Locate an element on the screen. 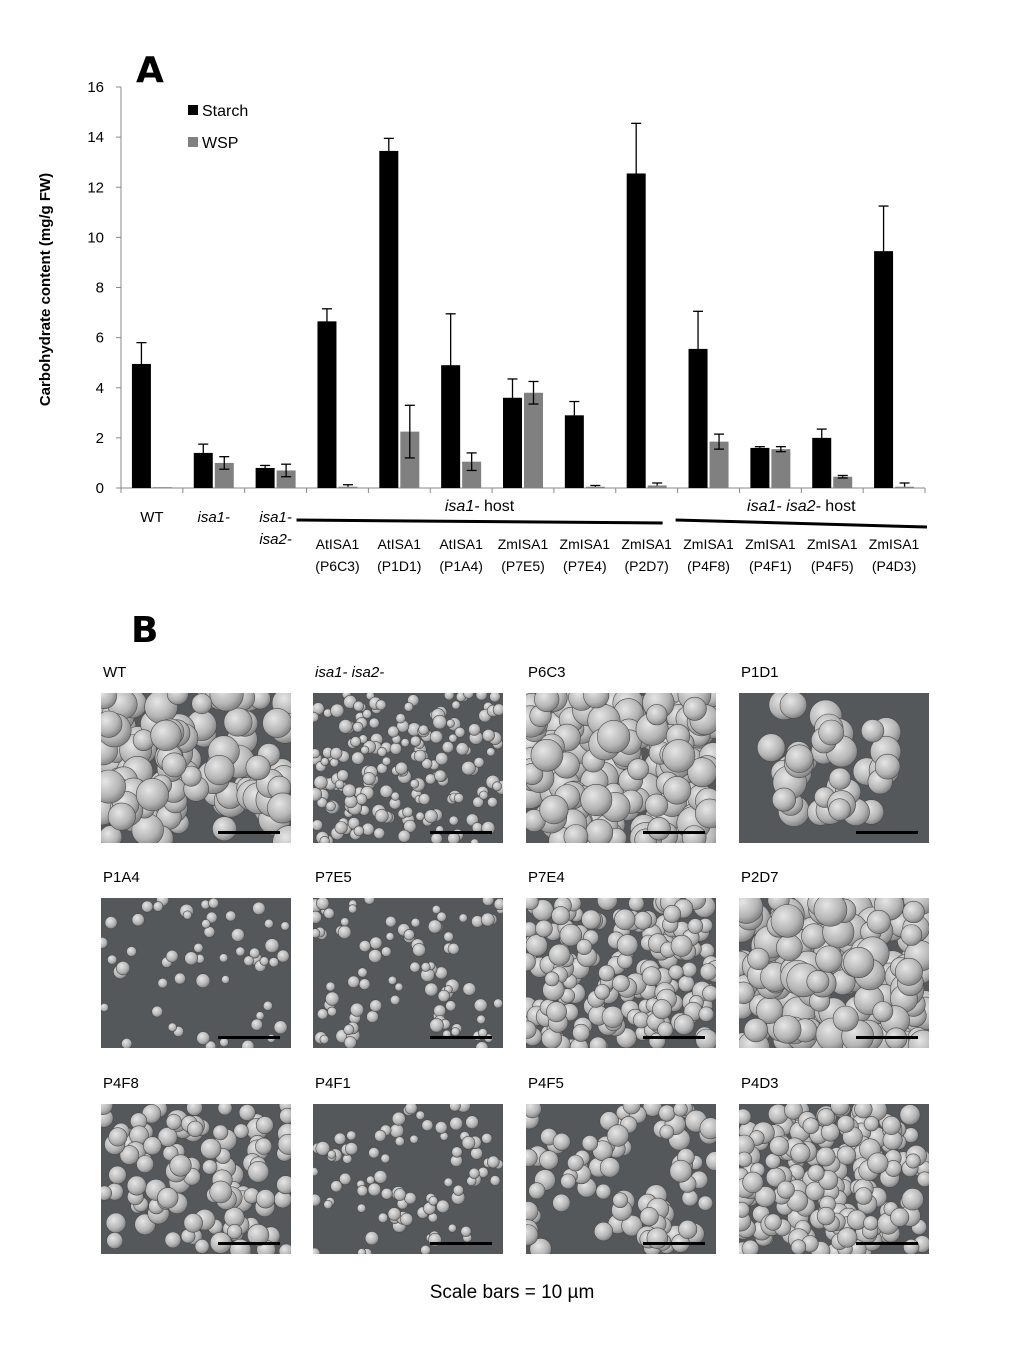 The image size is (1024, 1365). y-tick-label: 2 is located at coordinates (100, 438).